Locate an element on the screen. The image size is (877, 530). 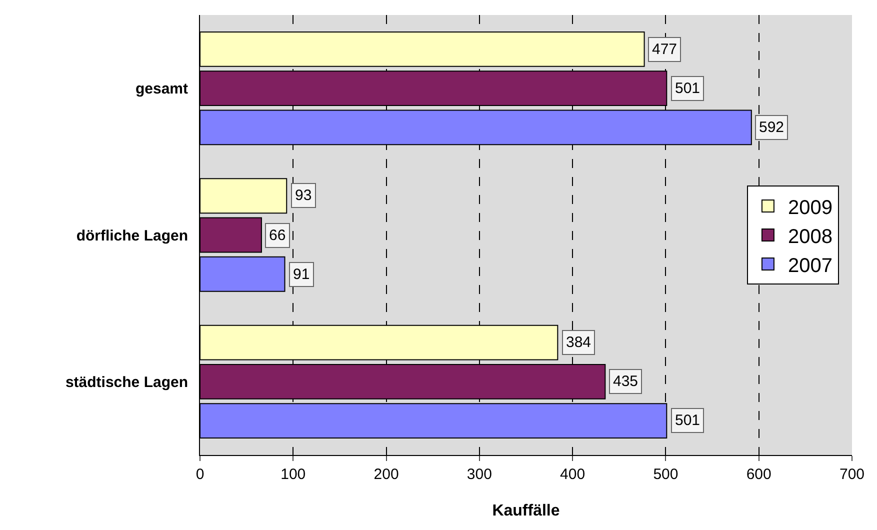
legend-label: 2009 is located at coordinates (810, 207).